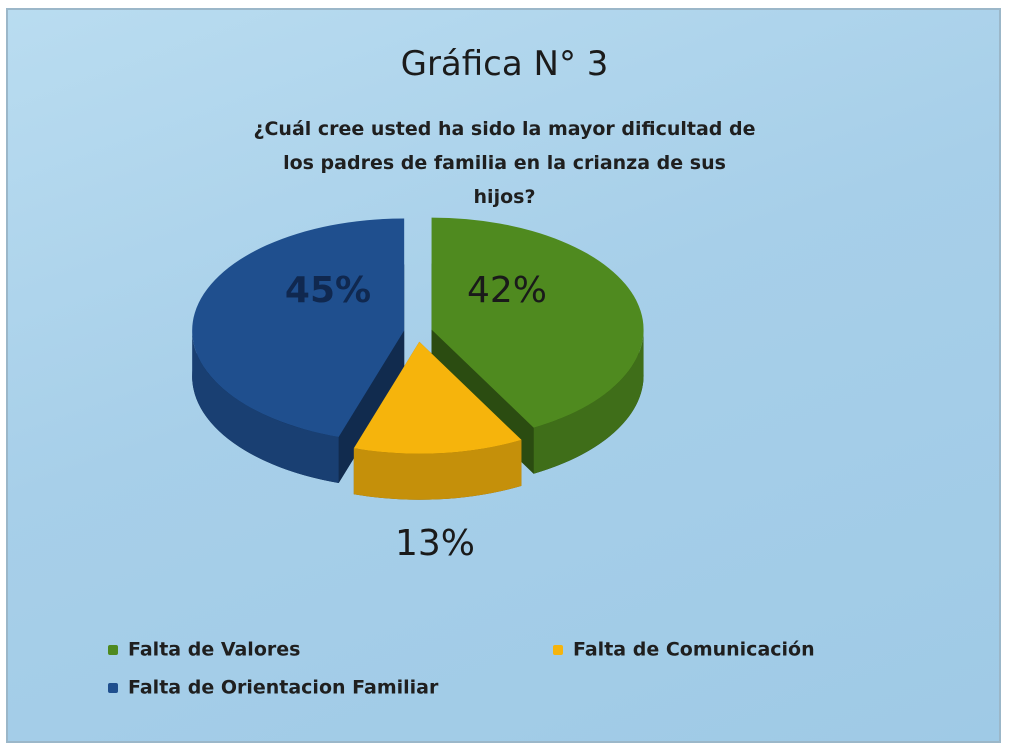  What do you see at coordinates (435, 543) in the screenshot?
I see `data-label: 13%` at bounding box center [435, 543].